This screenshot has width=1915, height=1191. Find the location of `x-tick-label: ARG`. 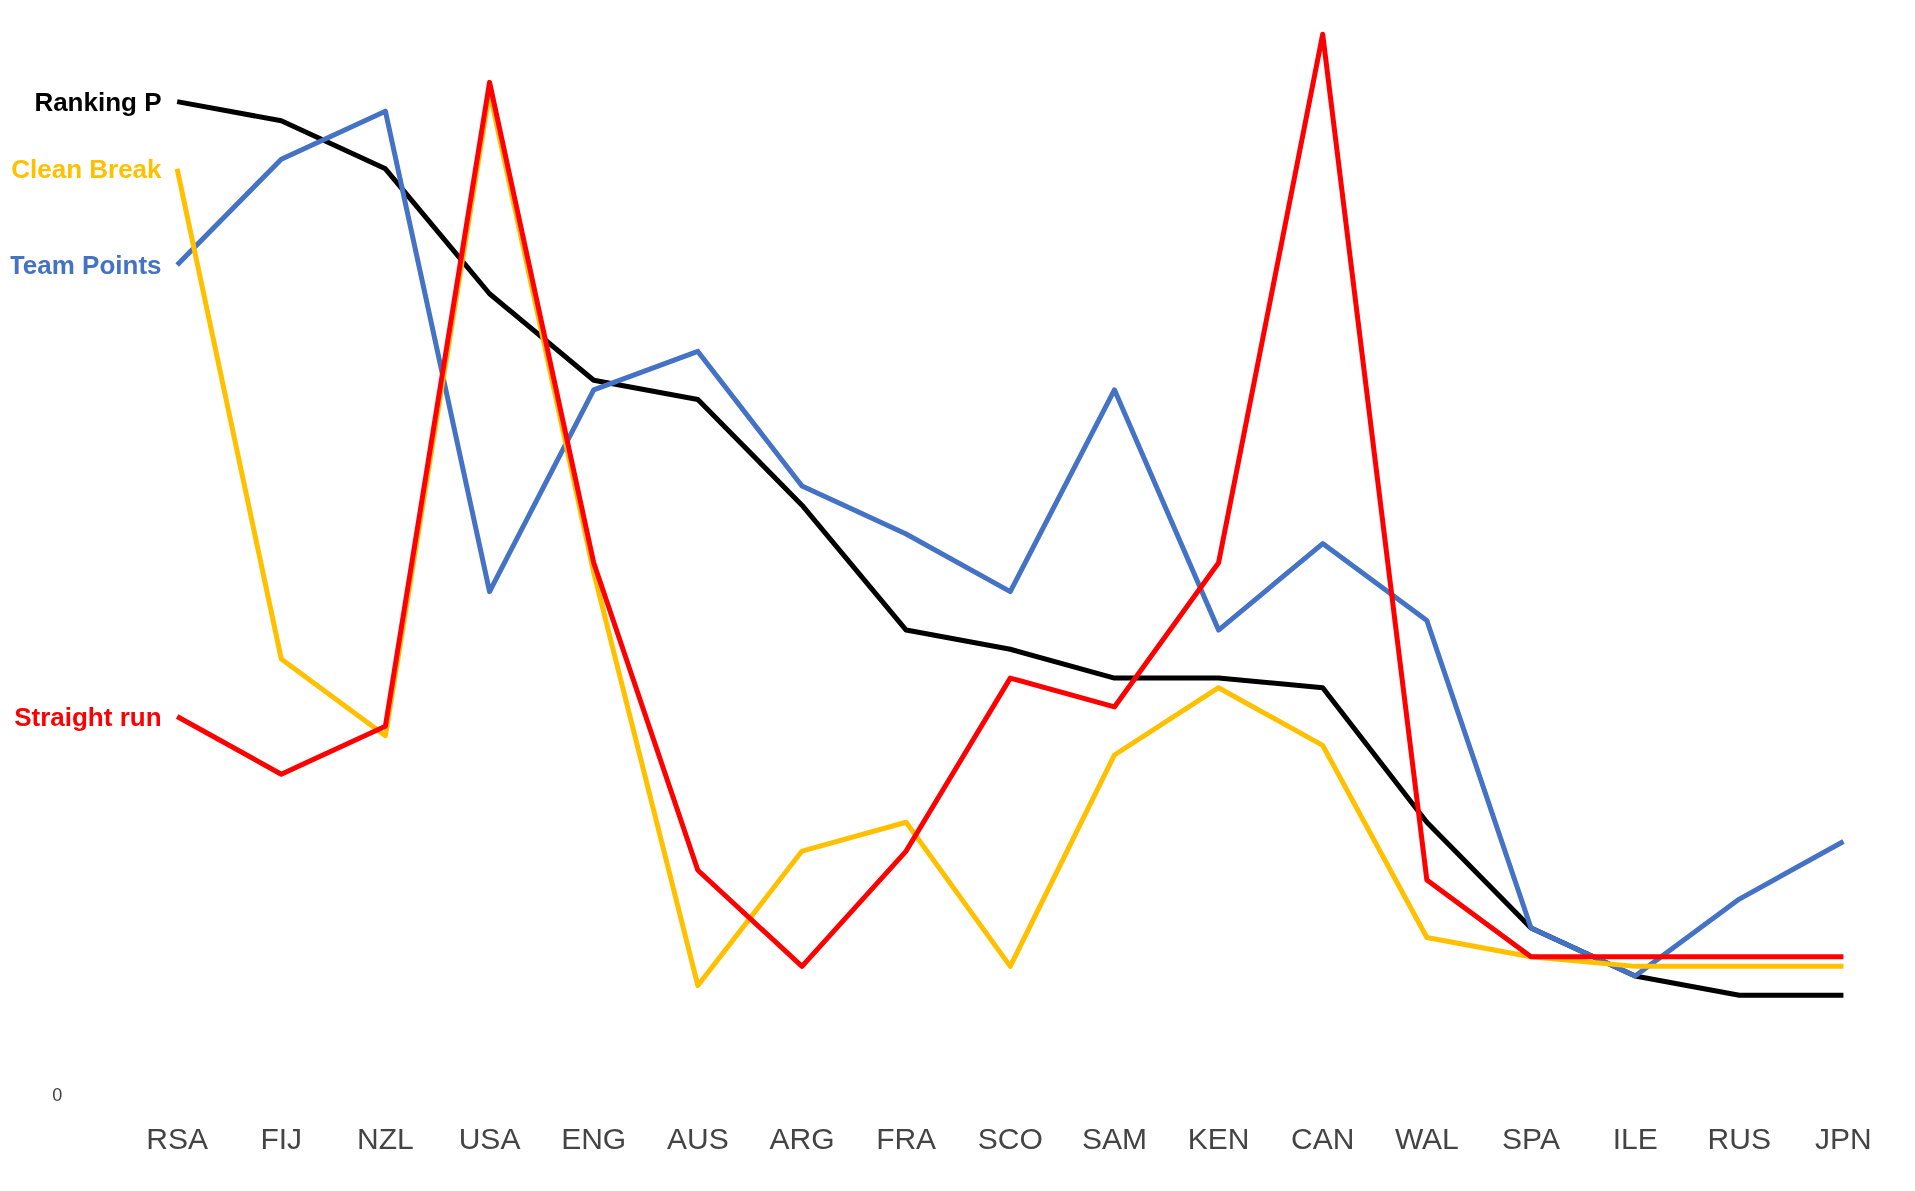

x-tick-label: ARG is located at coordinates (802, 1138).